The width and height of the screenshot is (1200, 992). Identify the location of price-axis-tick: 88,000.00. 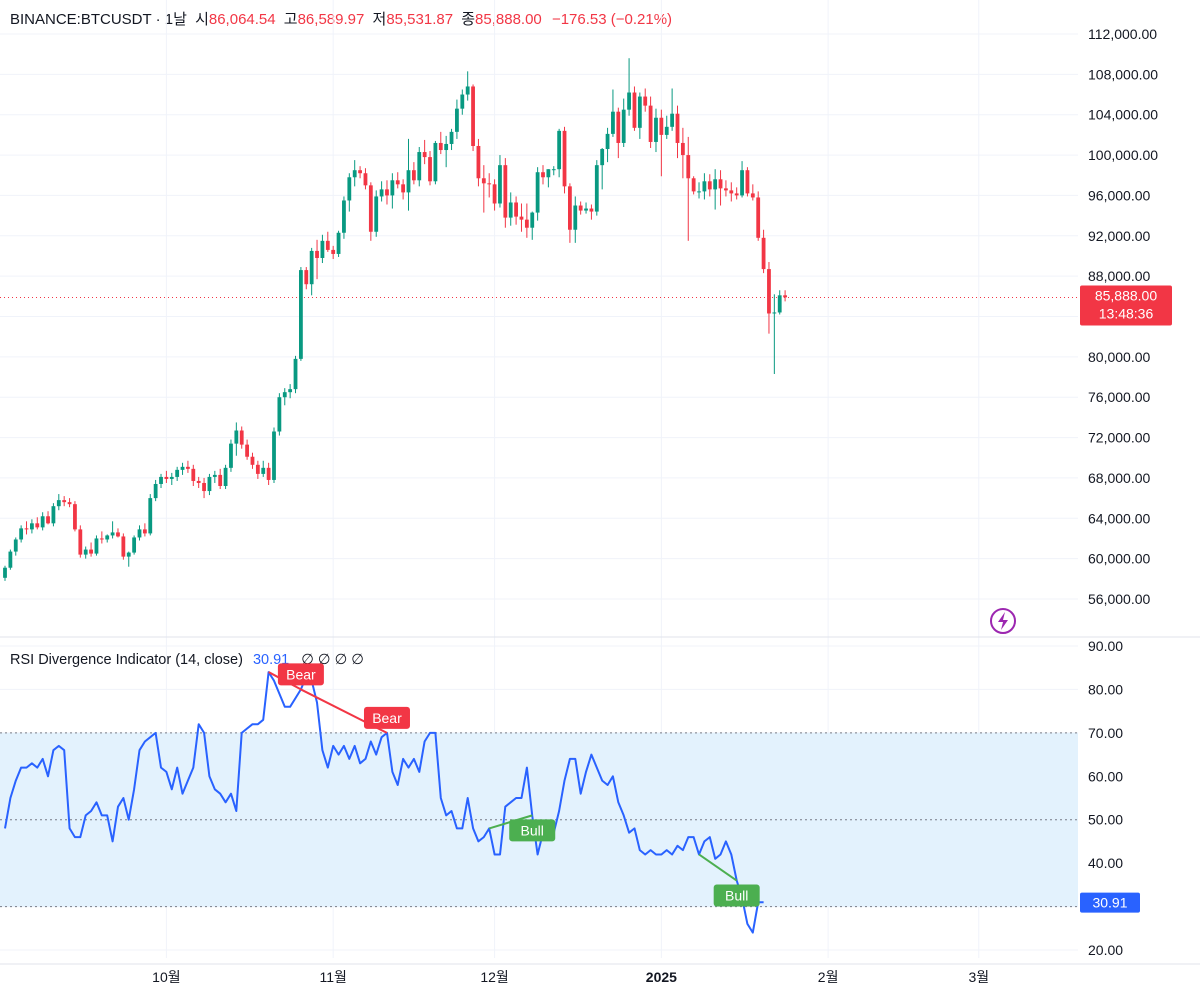
(1119, 276).